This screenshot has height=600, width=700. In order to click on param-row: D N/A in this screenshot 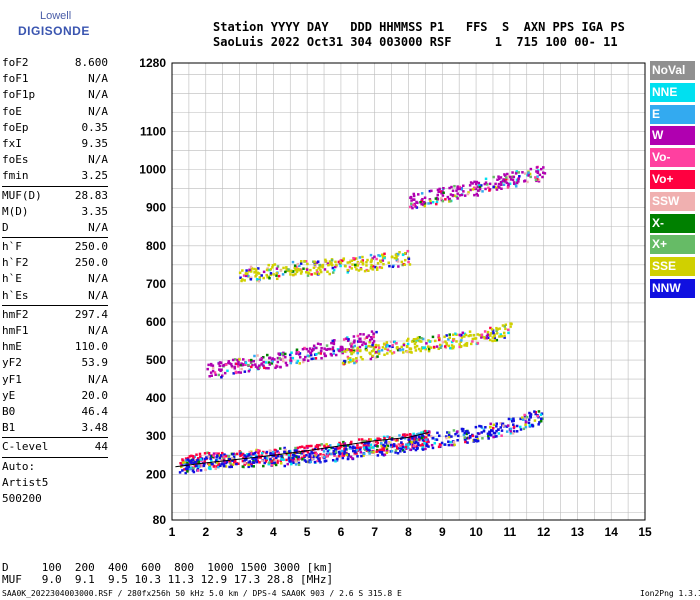, I will do `click(55, 228)`.